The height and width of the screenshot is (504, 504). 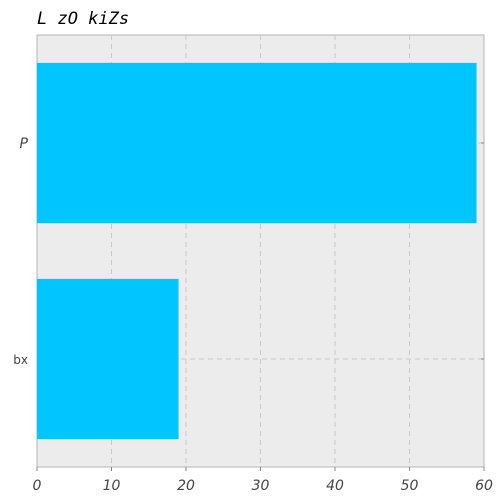 I want to click on x-tick-label: 30, so click(x=261, y=486).